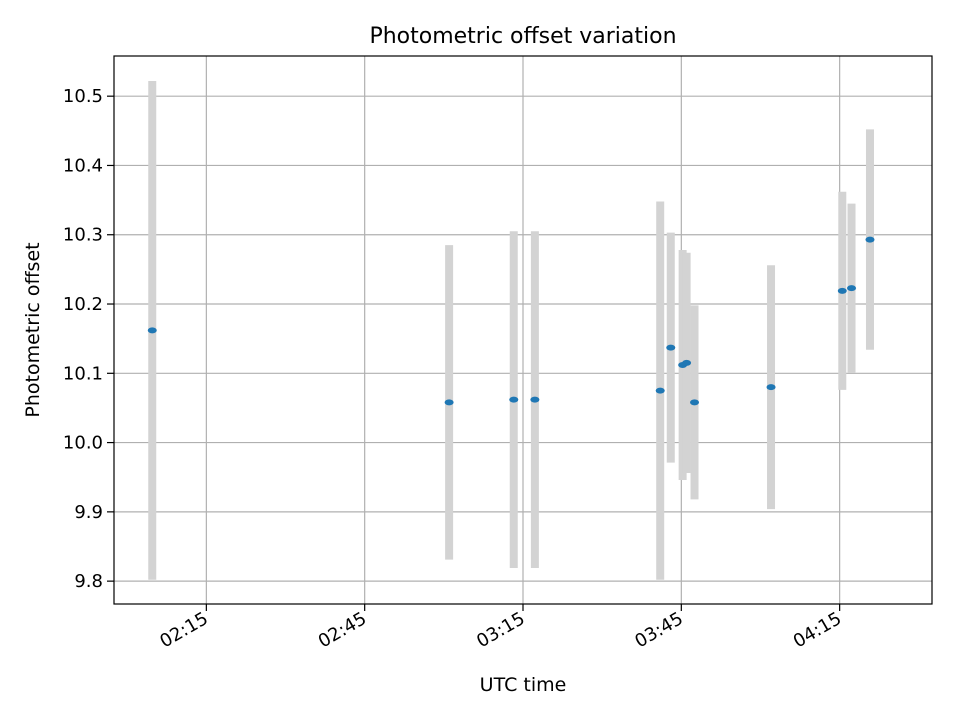 The width and height of the screenshot is (960, 720). What do you see at coordinates (88, 339) in the screenshot?
I see `y-axis-ticks: 9.8 9.9 10.0 10.1 10.2 10.3 10.4 10.5` at bounding box center [88, 339].